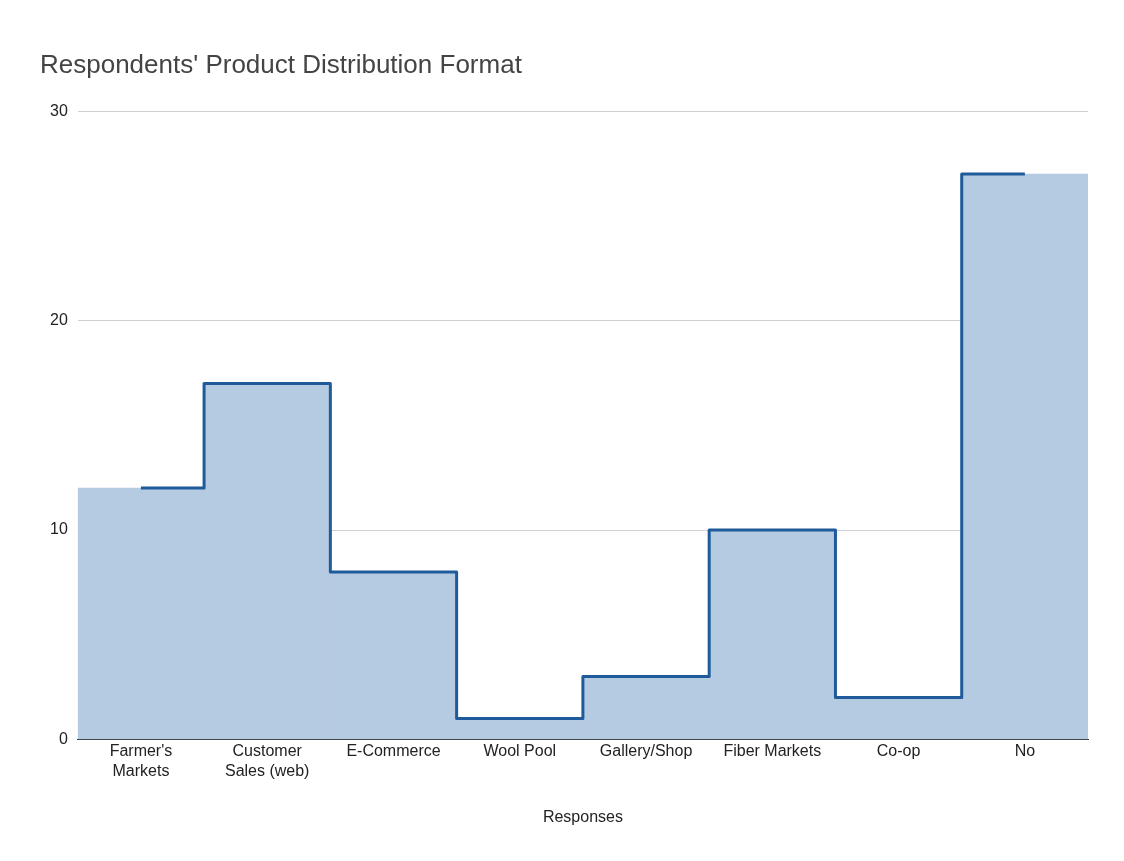 Image resolution: width=1124 pixels, height=861 pixels. Describe the element at coordinates (141, 760) in the screenshot. I see `x-tick-label: Farmer's Markets` at that location.